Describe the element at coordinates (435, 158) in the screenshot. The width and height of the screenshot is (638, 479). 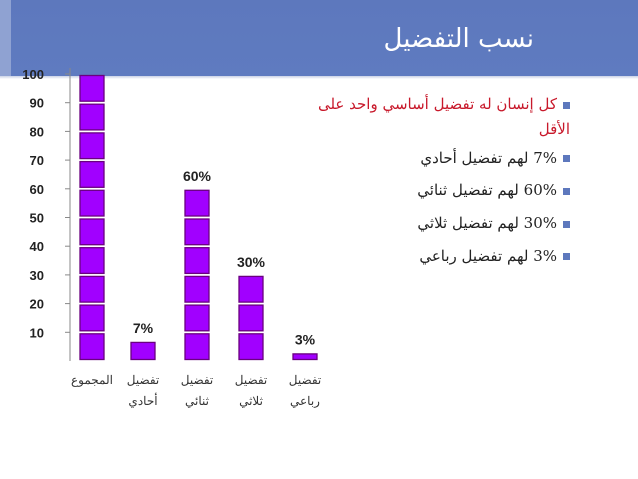
I see `bullet-item: 7% لهم تفضيل أحادي` at that location.